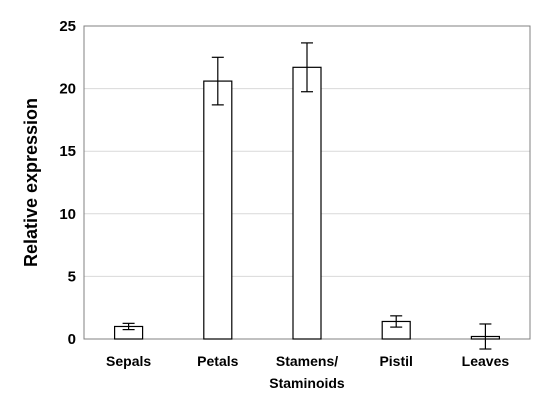 Image resolution: width=550 pixels, height=407 pixels. I want to click on x-category-label: Sepals, so click(128, 361).